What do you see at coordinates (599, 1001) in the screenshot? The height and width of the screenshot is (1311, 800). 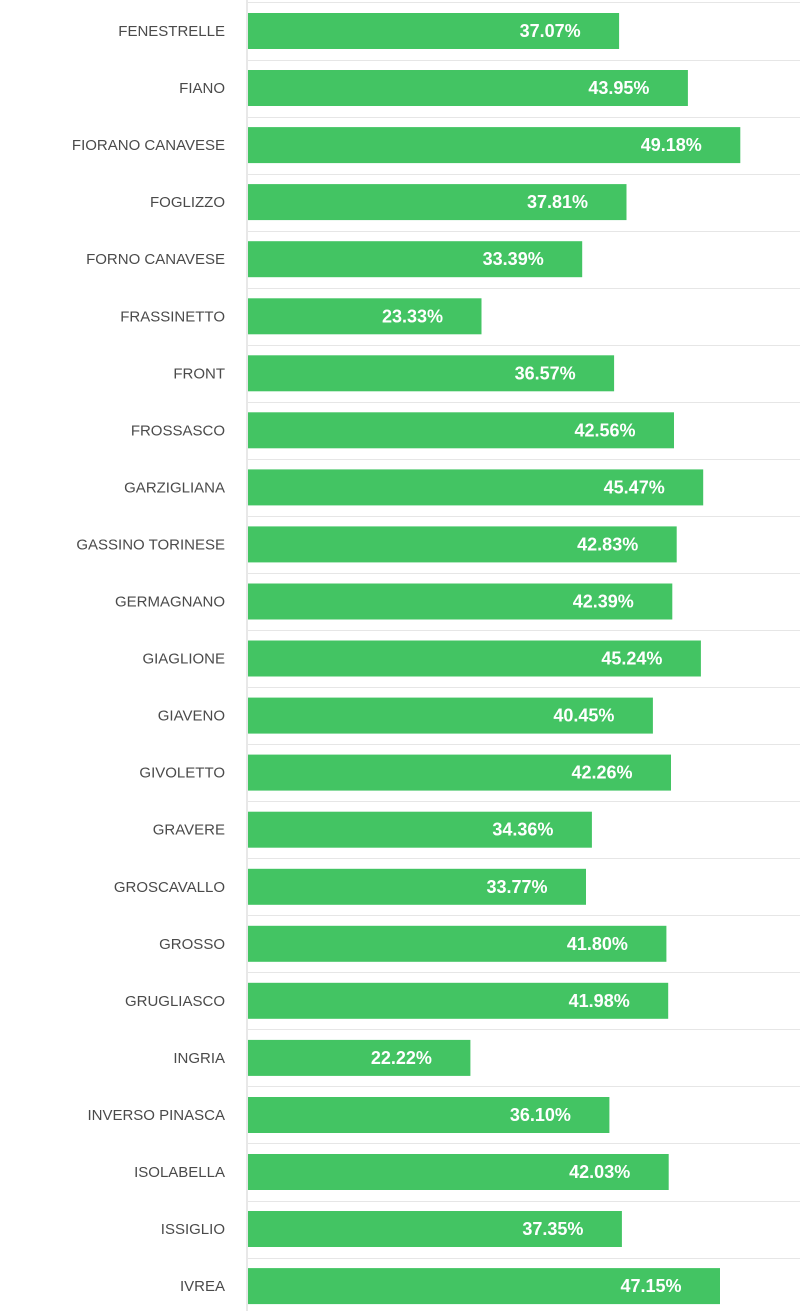 I see `value-label: 41.98%` at bounding box center [599, 1001].